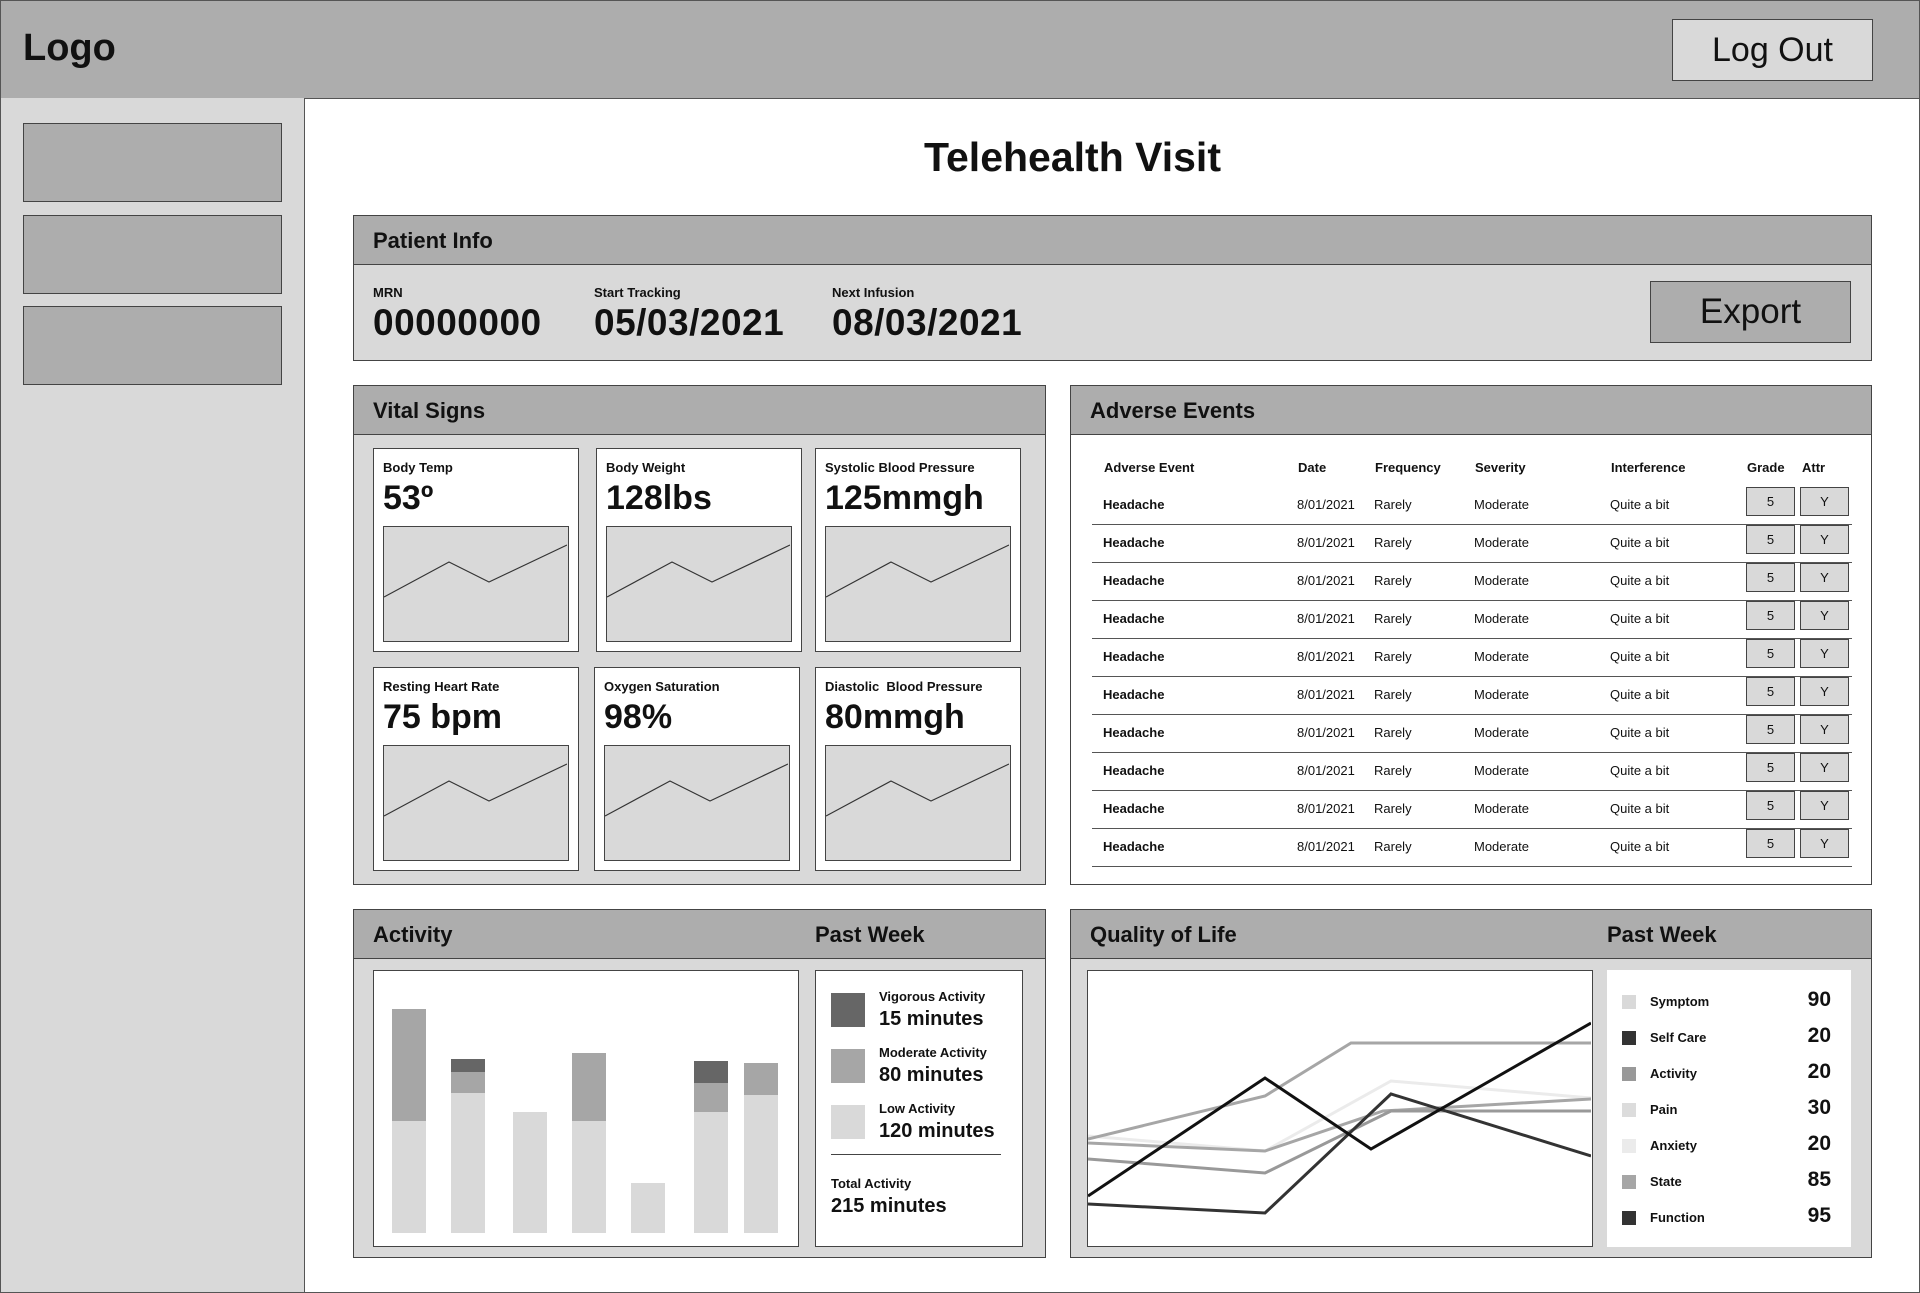 The width and height of the screenshot is (1920, 1293). I want to click on vital-label: Oxygen Saturation, so click(662, 686).